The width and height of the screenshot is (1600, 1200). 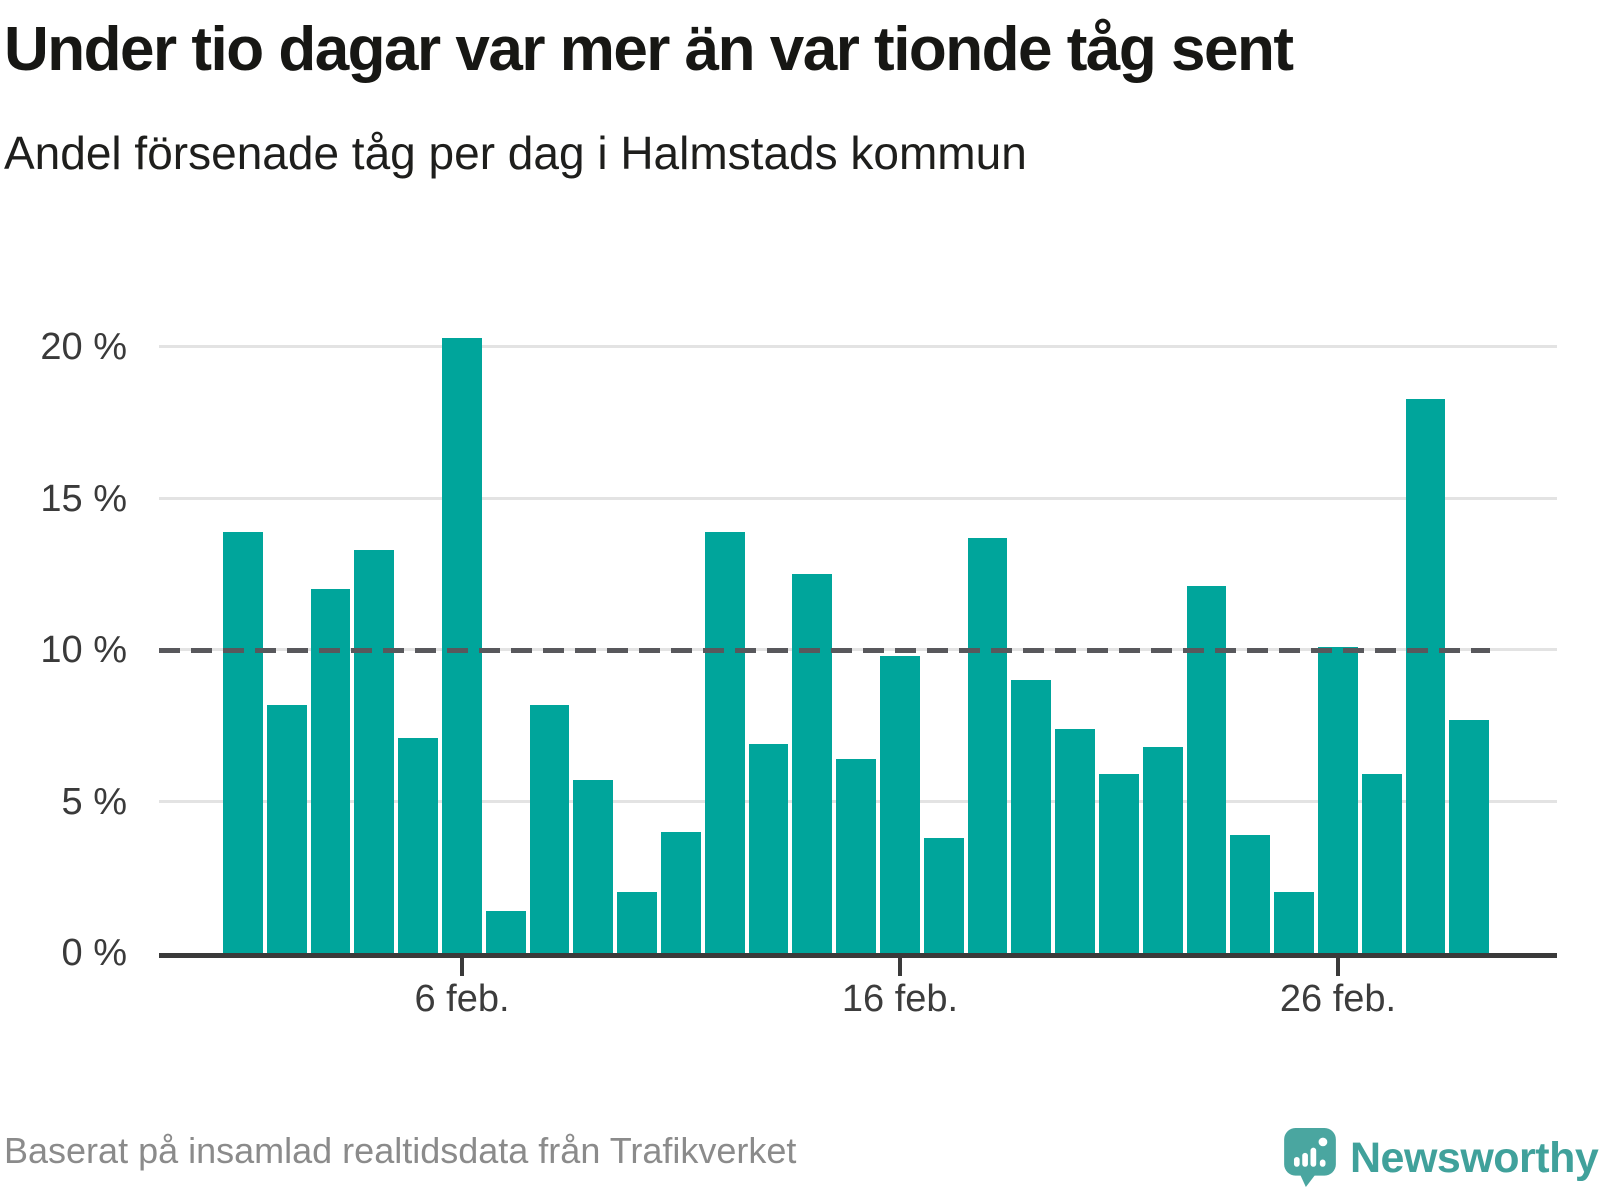 I want to click on y-tick-label: 0 %, so click(x=94, y=953).